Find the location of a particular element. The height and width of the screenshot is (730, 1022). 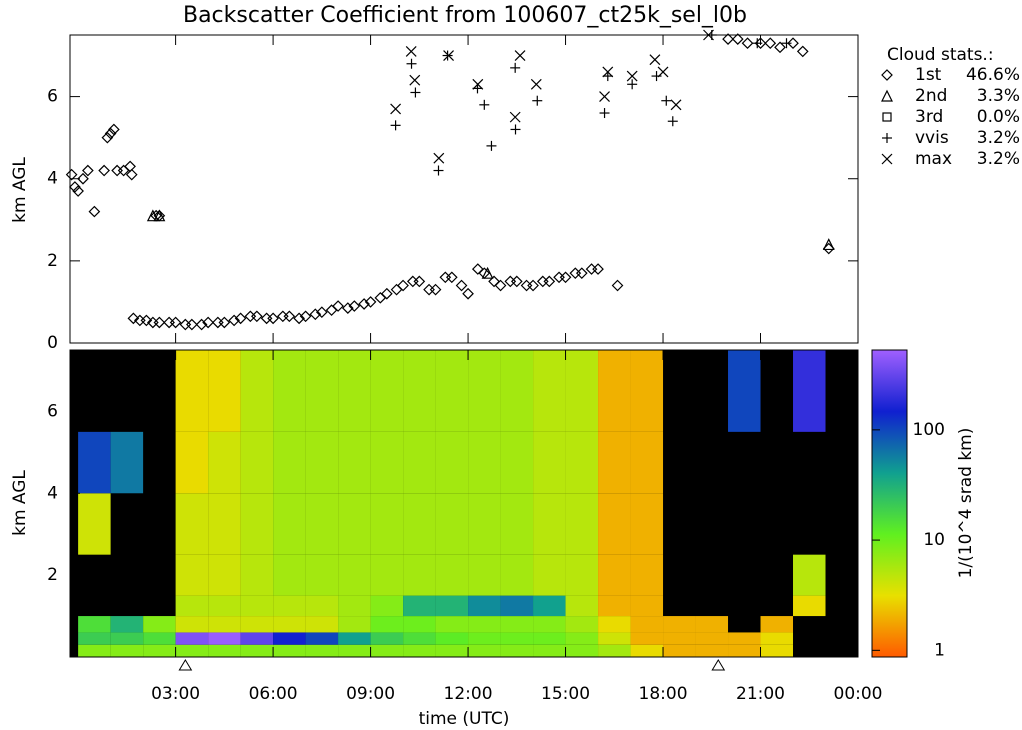

x-tick-label: 12:00 is located at coordinates (468, 694).